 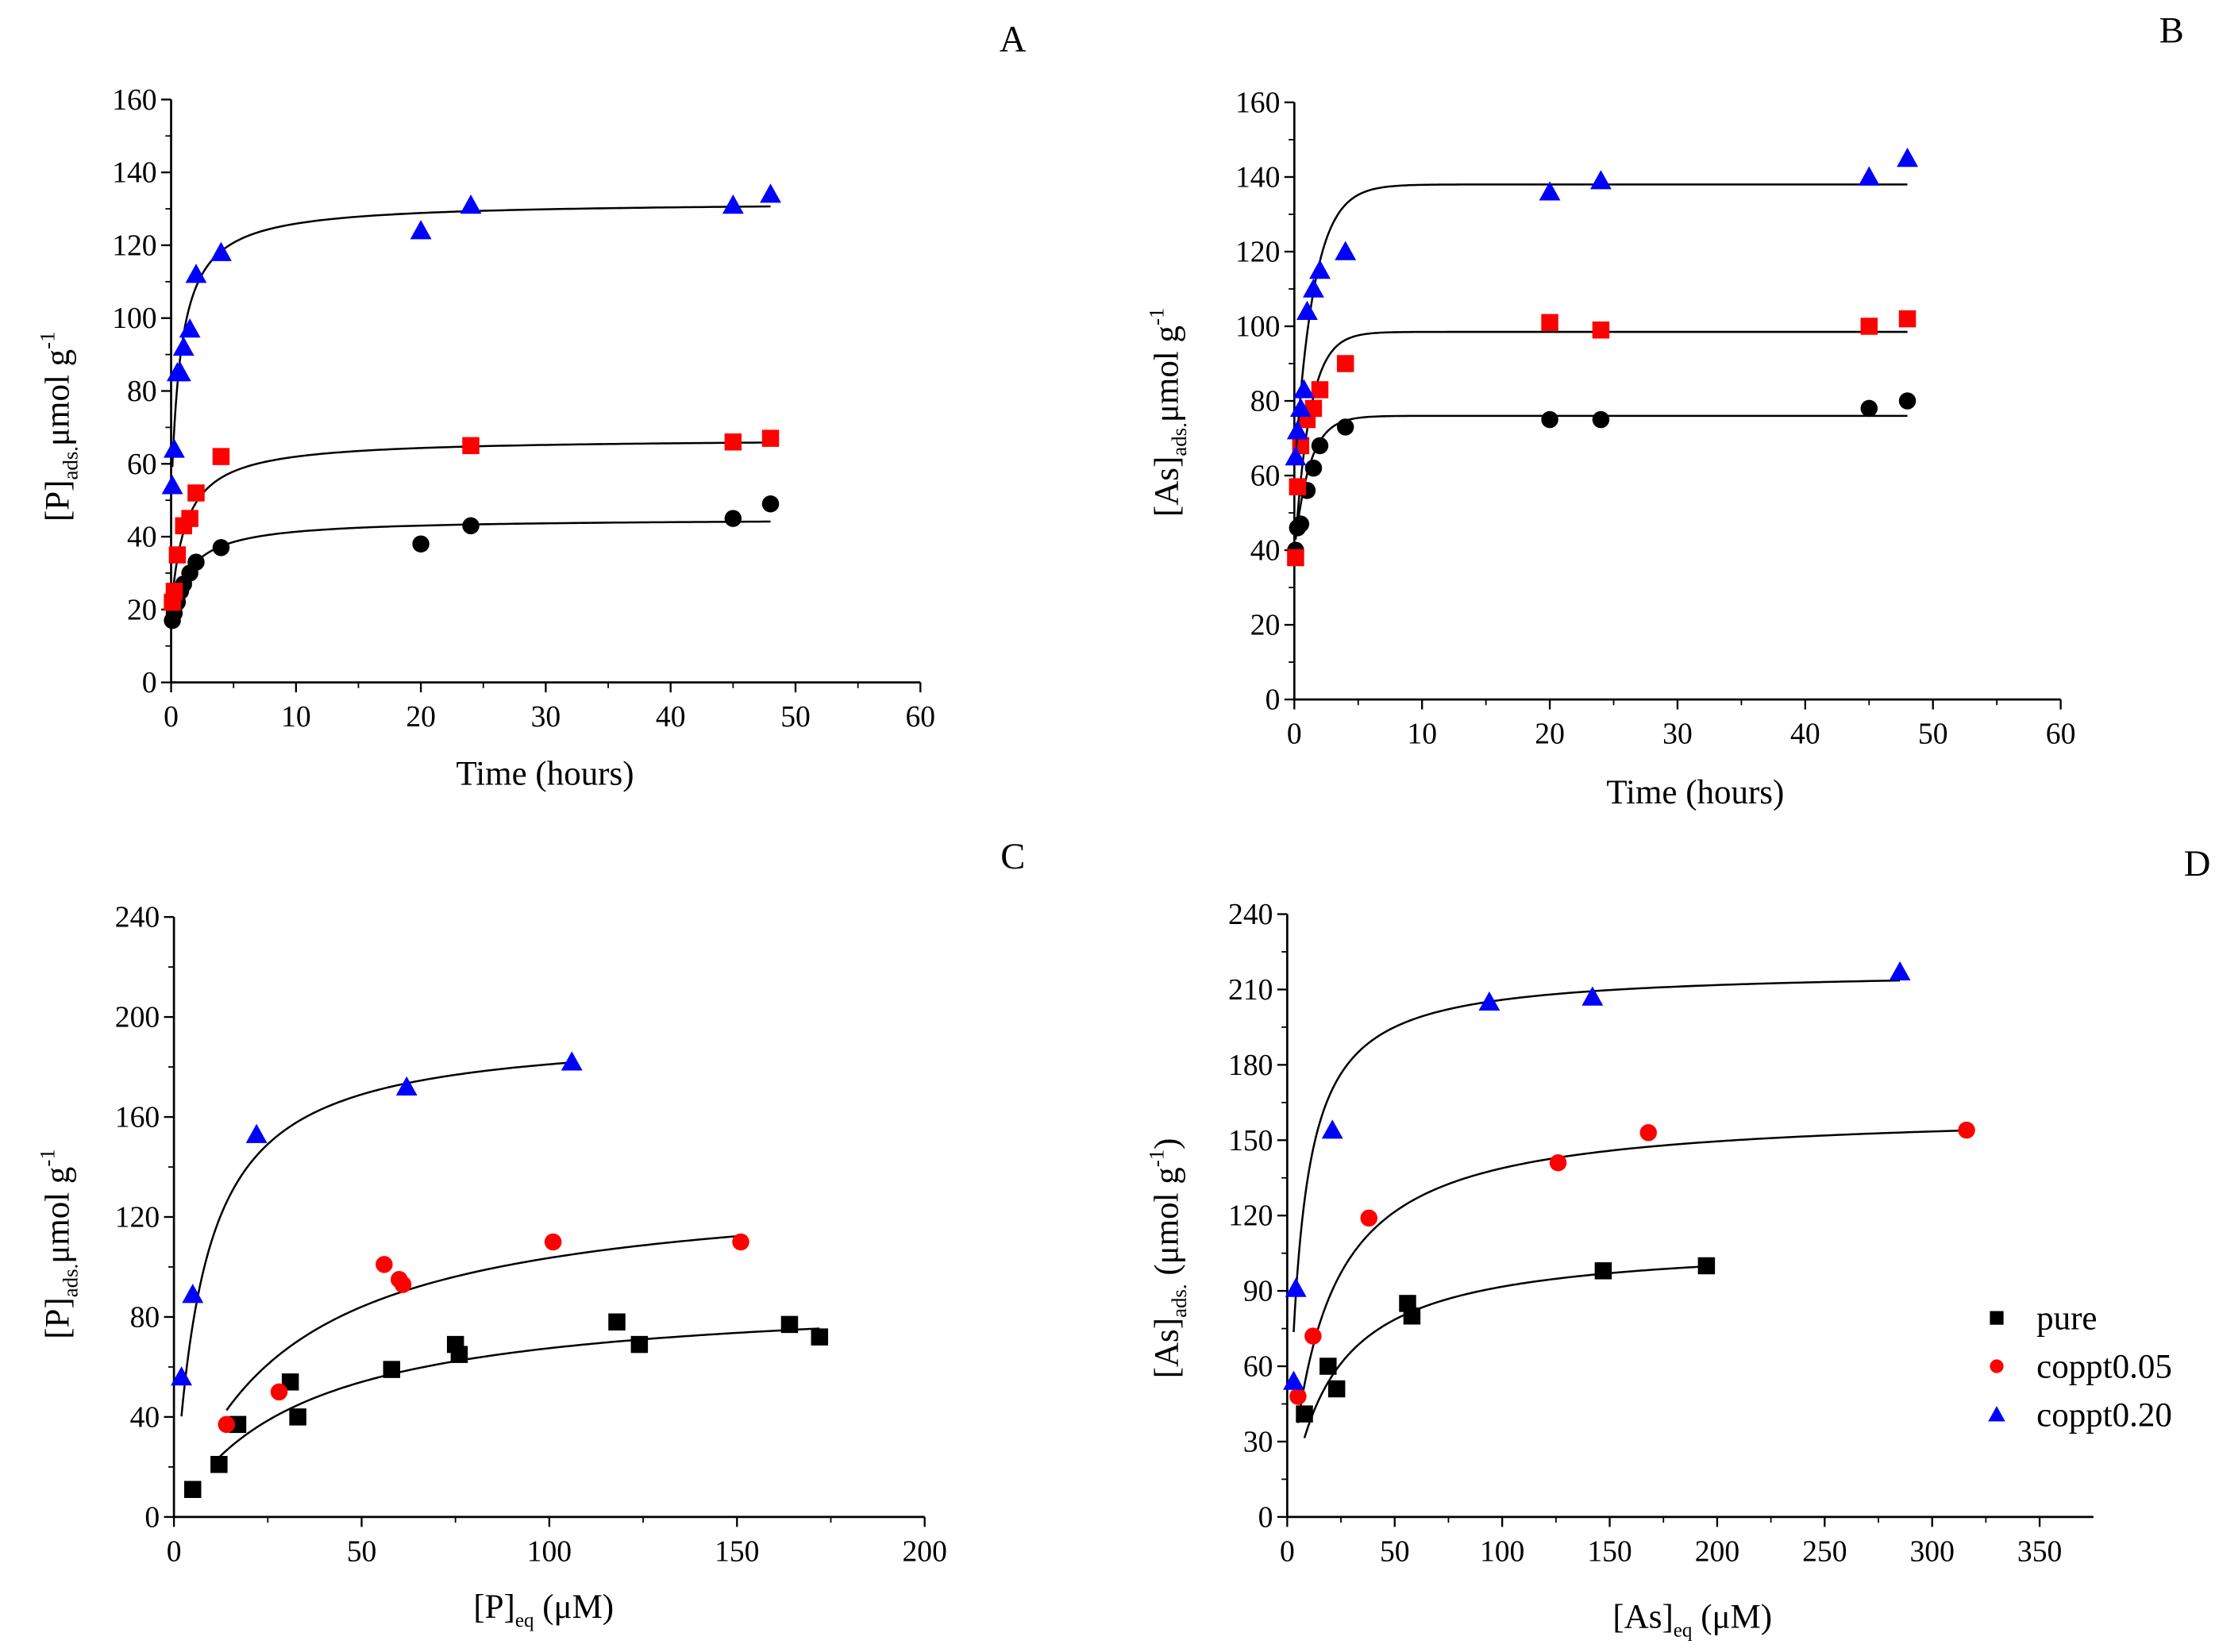 I want to click on x-tick-label: 50, so click(x=796, y=717).